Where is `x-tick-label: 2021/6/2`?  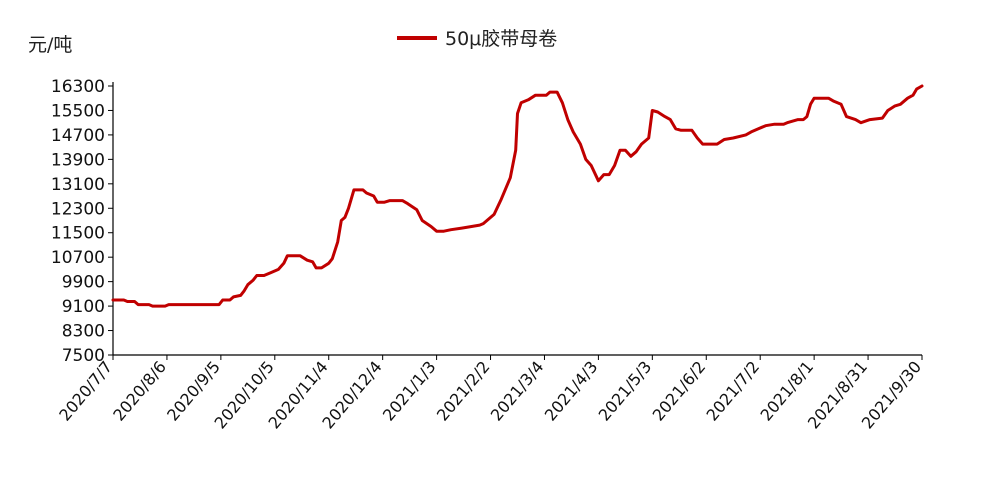
x-tick-label: 2021/6/2 is located at coordinates (679, 390).